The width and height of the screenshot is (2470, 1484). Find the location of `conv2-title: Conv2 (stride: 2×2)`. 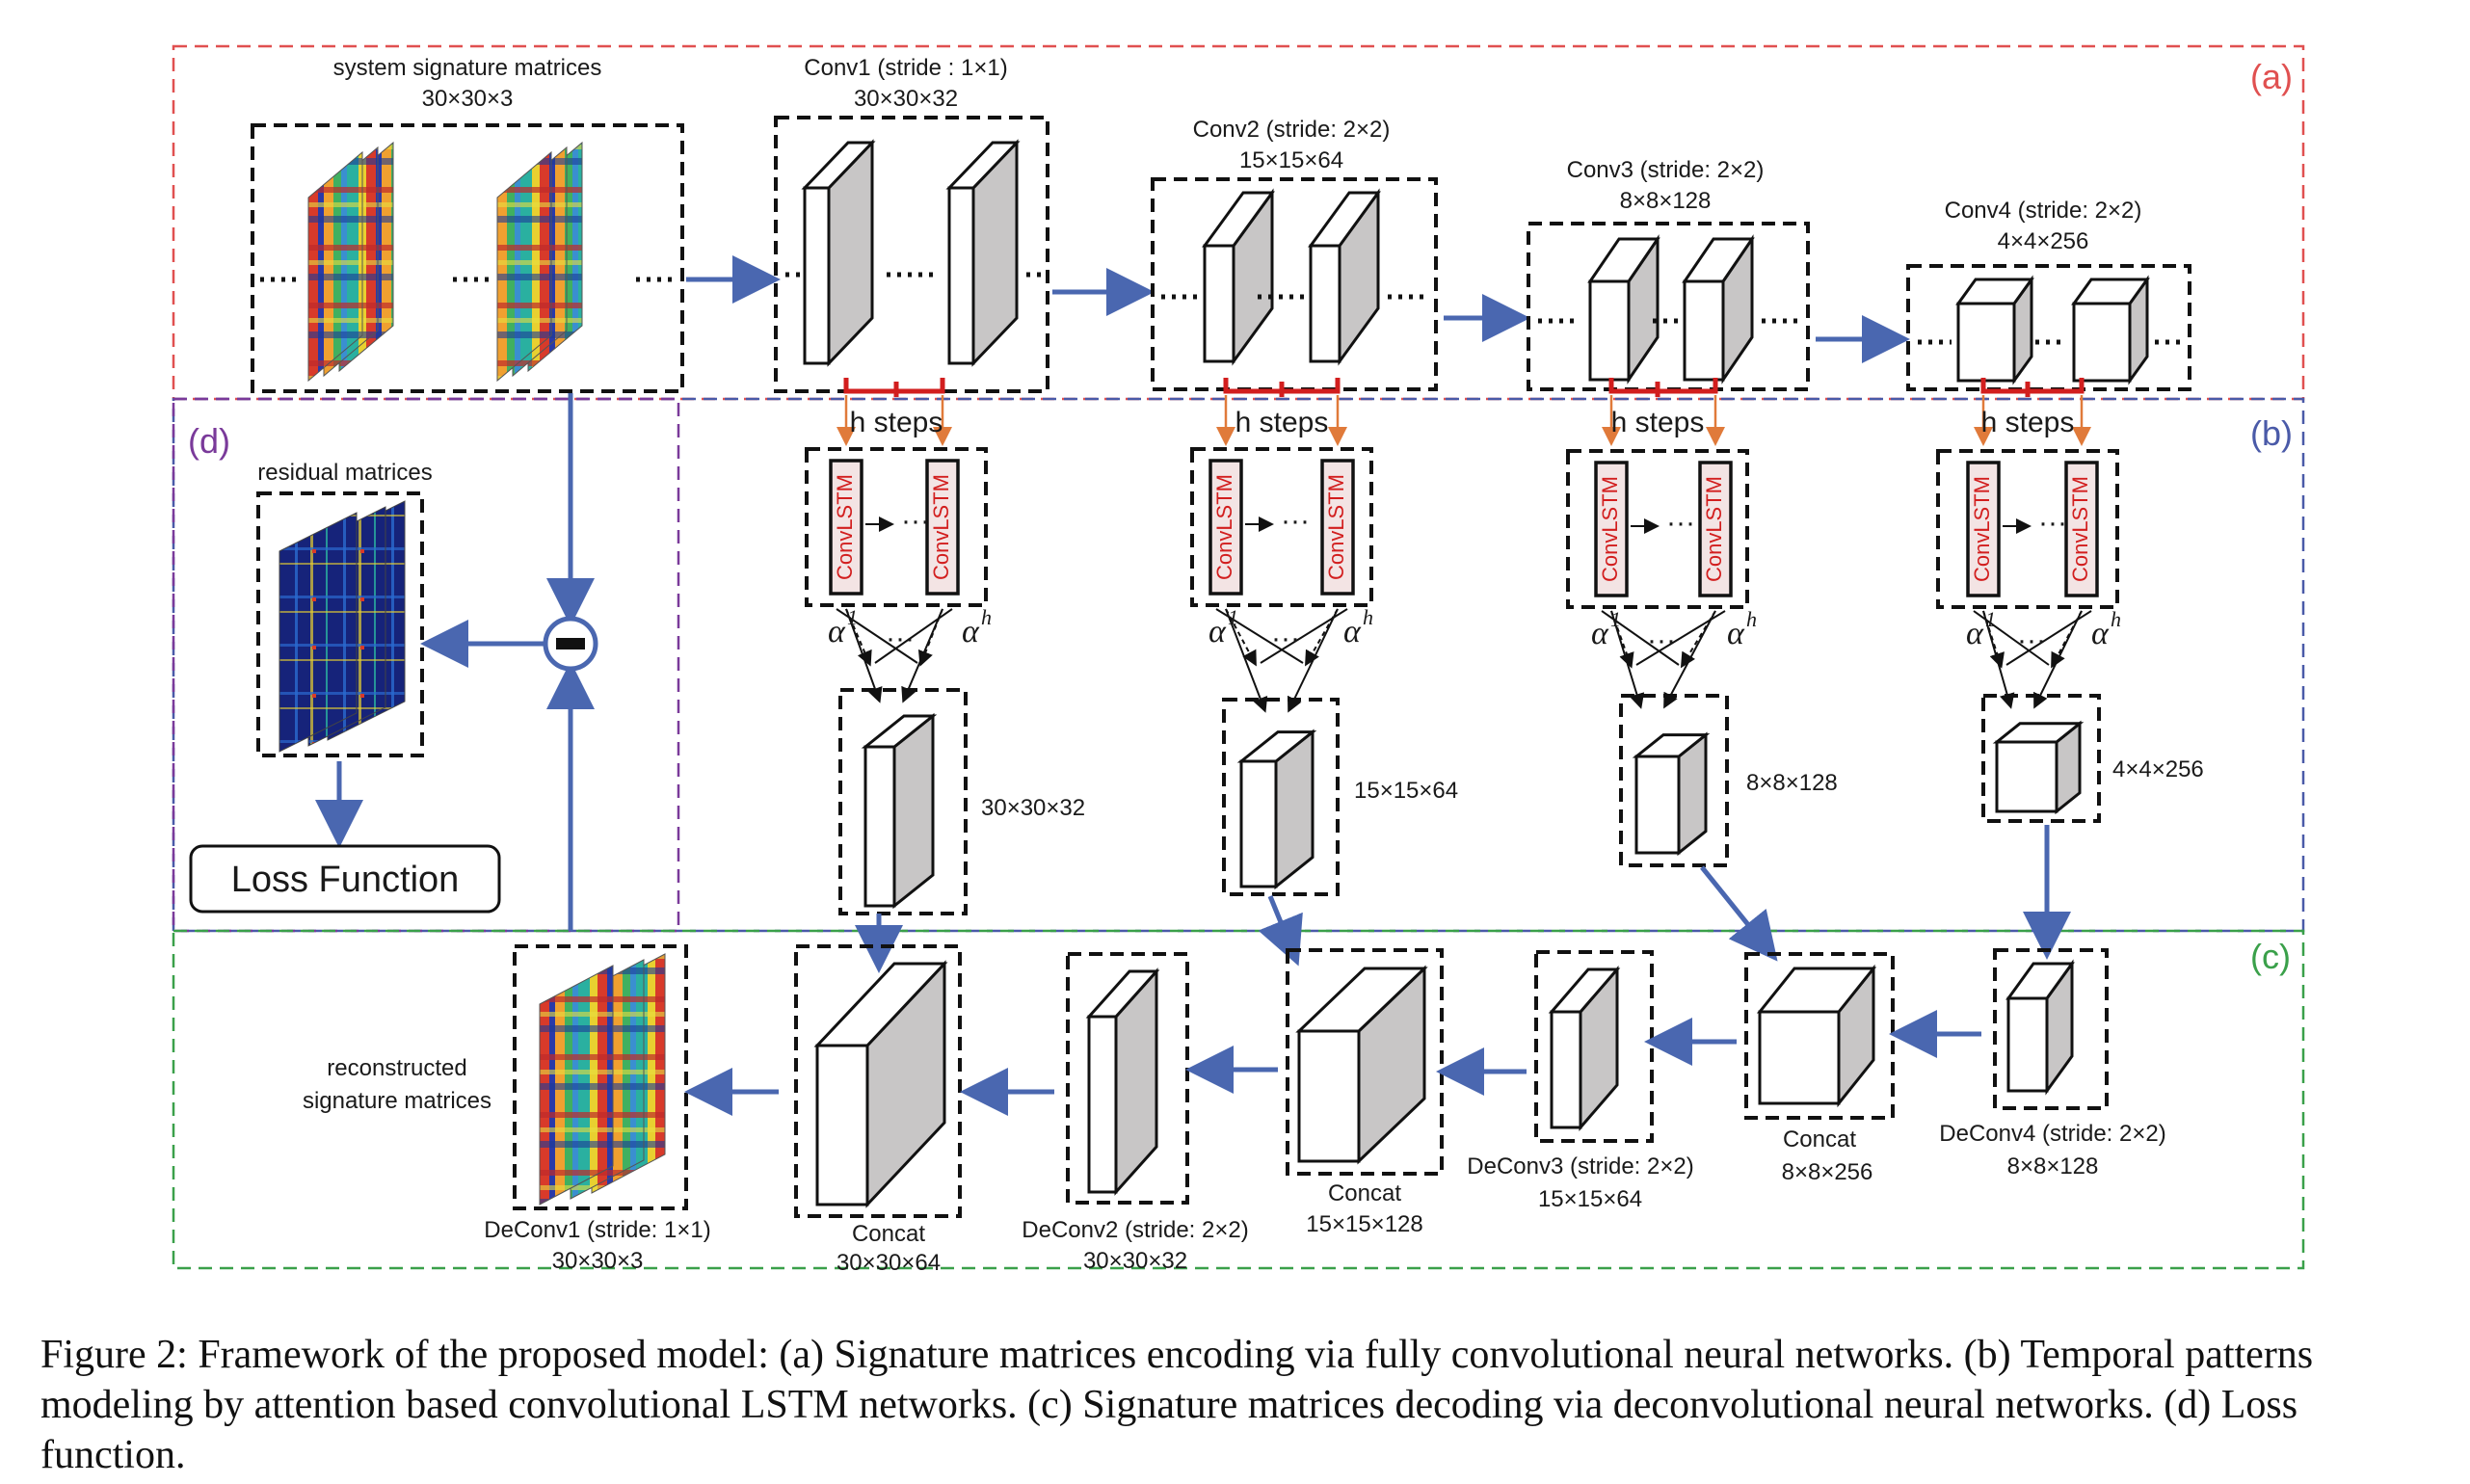

conv2-title: Conv2 (stride: 2×2) is located at coordinates (1292, 130).